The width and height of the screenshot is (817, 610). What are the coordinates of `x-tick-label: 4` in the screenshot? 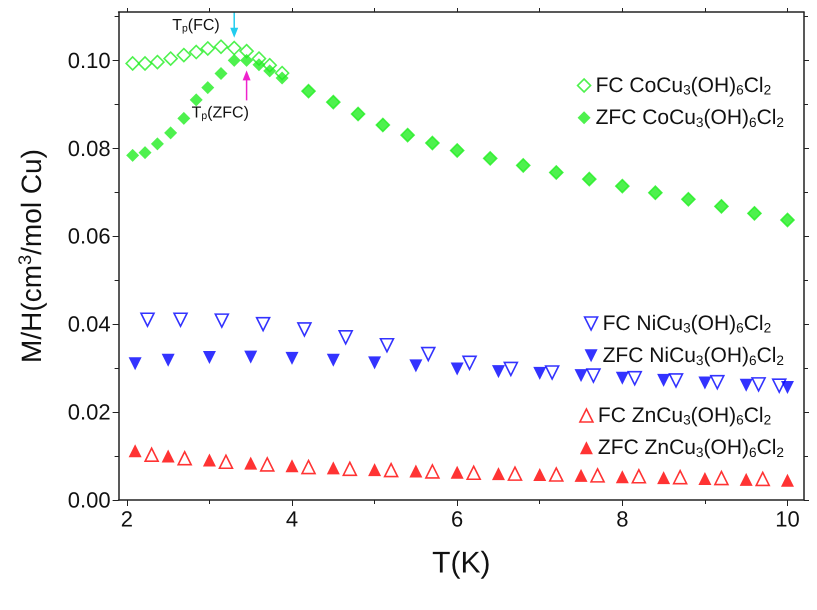 It's located at (292, 519).